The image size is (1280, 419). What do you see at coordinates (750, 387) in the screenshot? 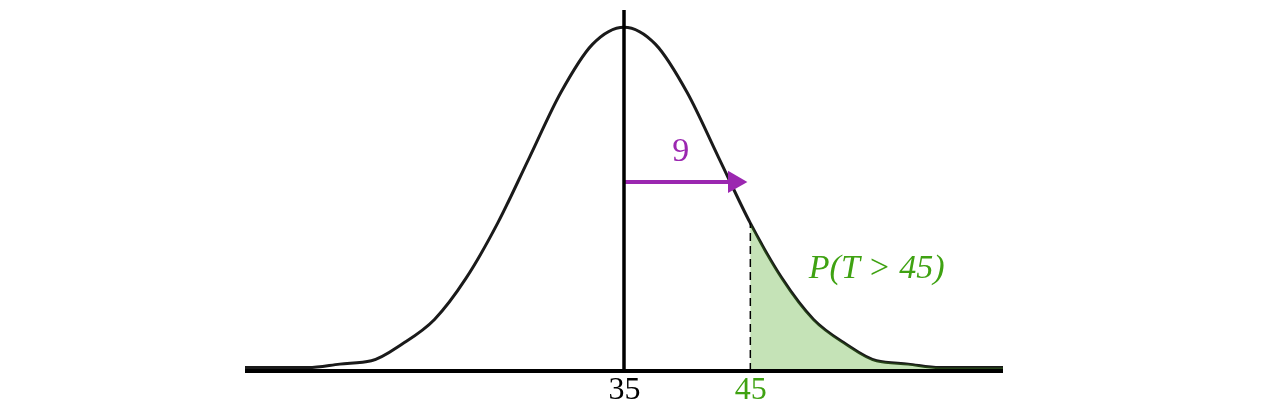
I see `x-tick-label: 45` at bounding box center [750, 387].